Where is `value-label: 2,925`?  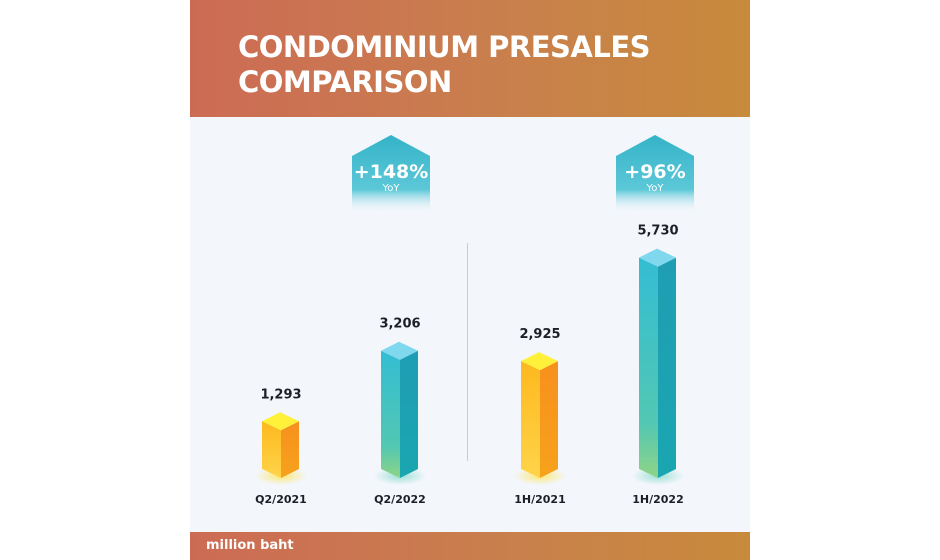
value-label: 2,925 is located at coordinates (539, 334).